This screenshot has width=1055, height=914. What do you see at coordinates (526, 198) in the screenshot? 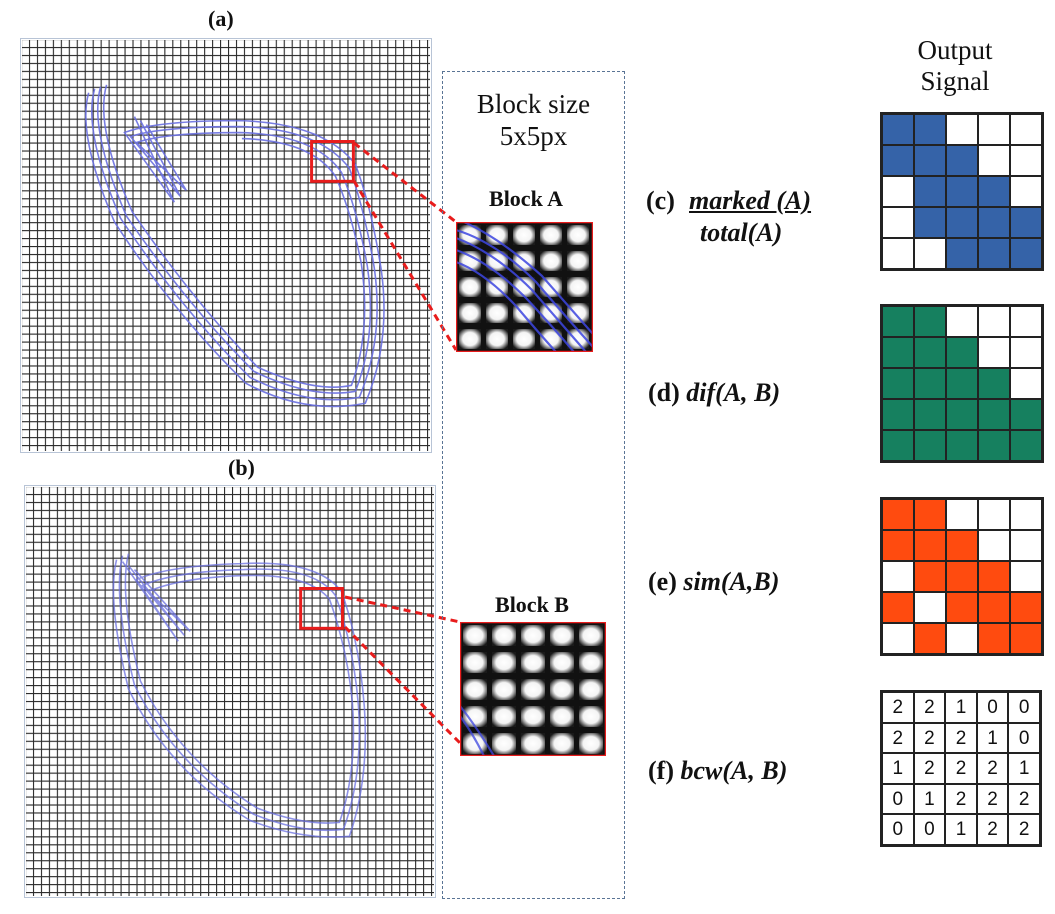
I see `block-a-title: Block A` at bounding box center [526, 198].